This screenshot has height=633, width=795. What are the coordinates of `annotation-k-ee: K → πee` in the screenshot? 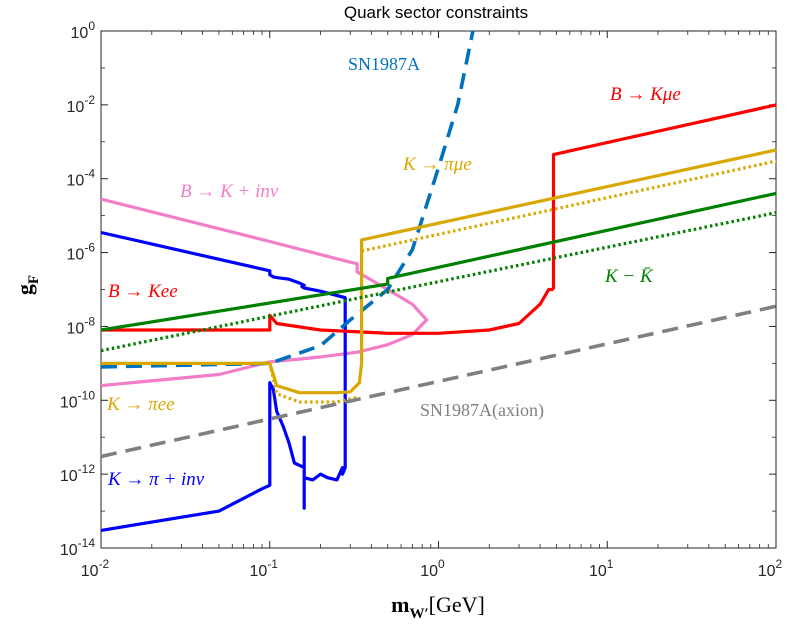 It's located at (140, 404).